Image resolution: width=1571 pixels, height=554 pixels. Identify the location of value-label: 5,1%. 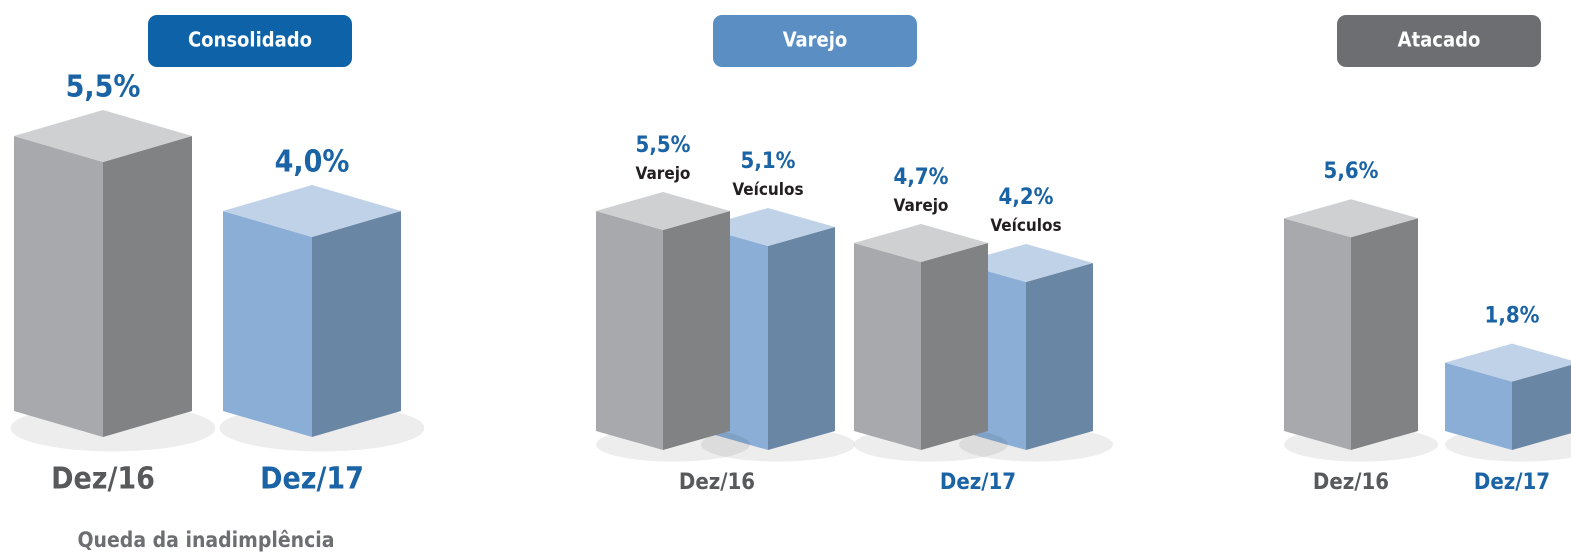
(768, 161).